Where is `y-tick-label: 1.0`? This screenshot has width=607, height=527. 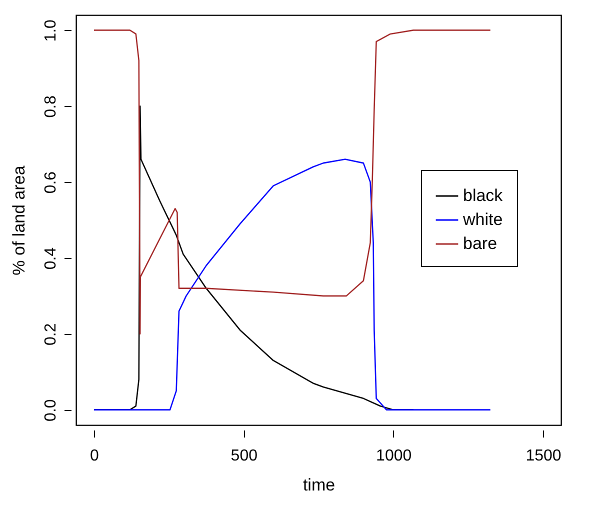
y-tick-label: 1.0 is located at coordinates (51, 30).